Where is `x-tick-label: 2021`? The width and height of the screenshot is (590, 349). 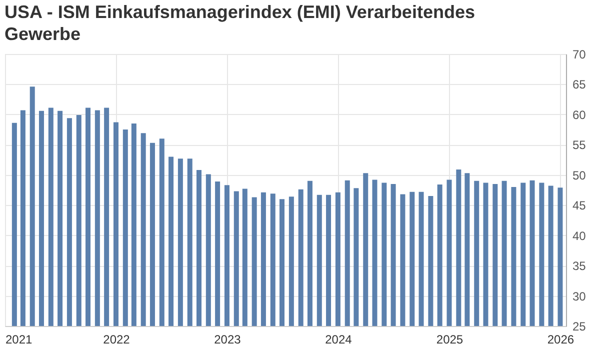
x-tick-label: 2021 is located at coordinates (19, 339).